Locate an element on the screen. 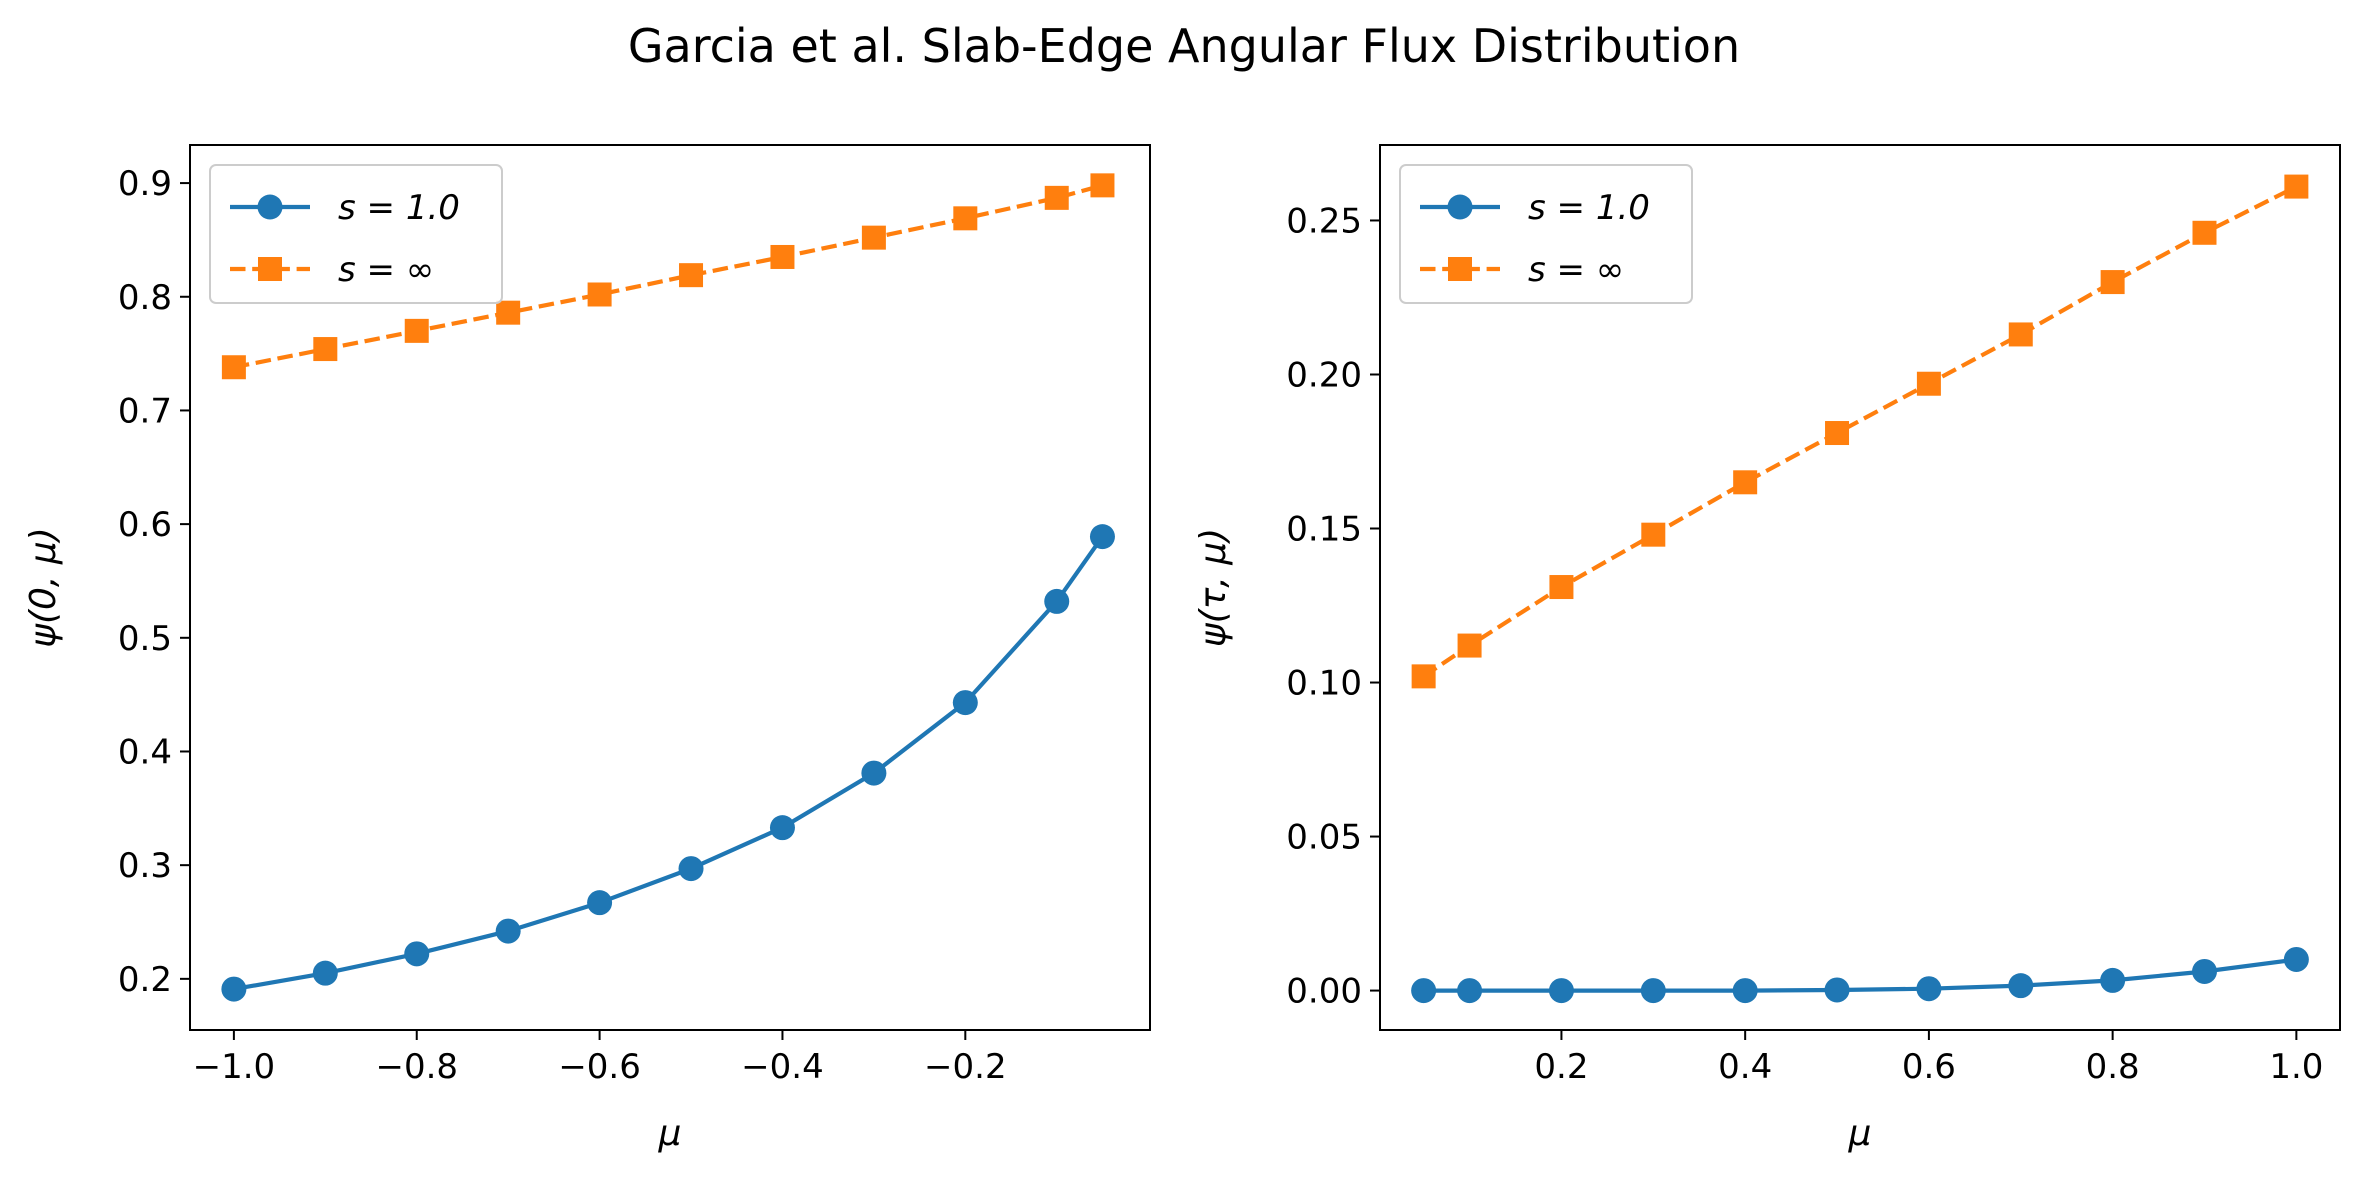 This screenshot has height=1191, width=2369. y-tick-label: 0.8 is located at coordinates (145, 298).